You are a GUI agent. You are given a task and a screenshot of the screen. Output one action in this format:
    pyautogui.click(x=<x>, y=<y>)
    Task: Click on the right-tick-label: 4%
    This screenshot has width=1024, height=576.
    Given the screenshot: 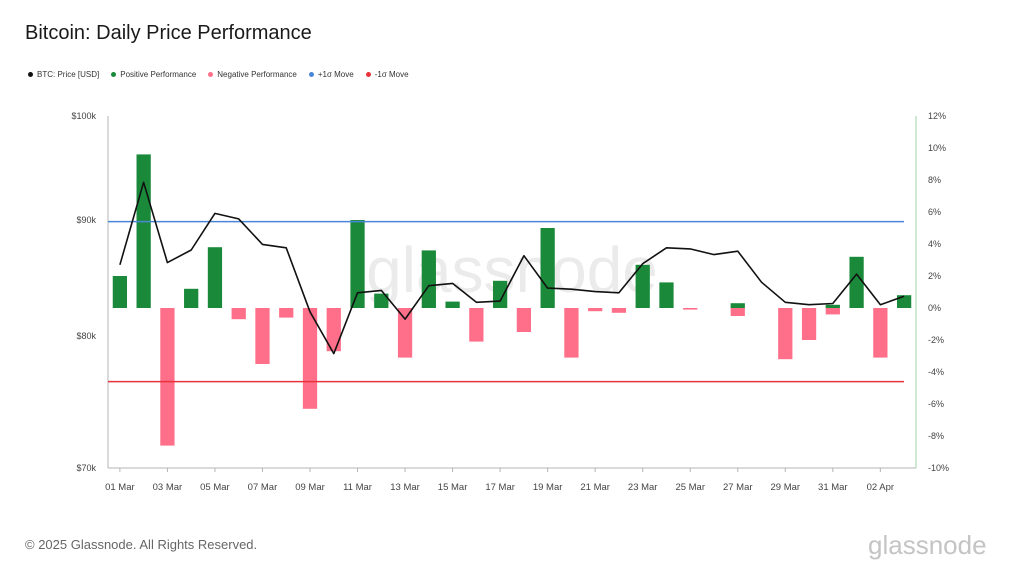 What is the action you would take?
    pyautogui.click(x=934, y=244)
    